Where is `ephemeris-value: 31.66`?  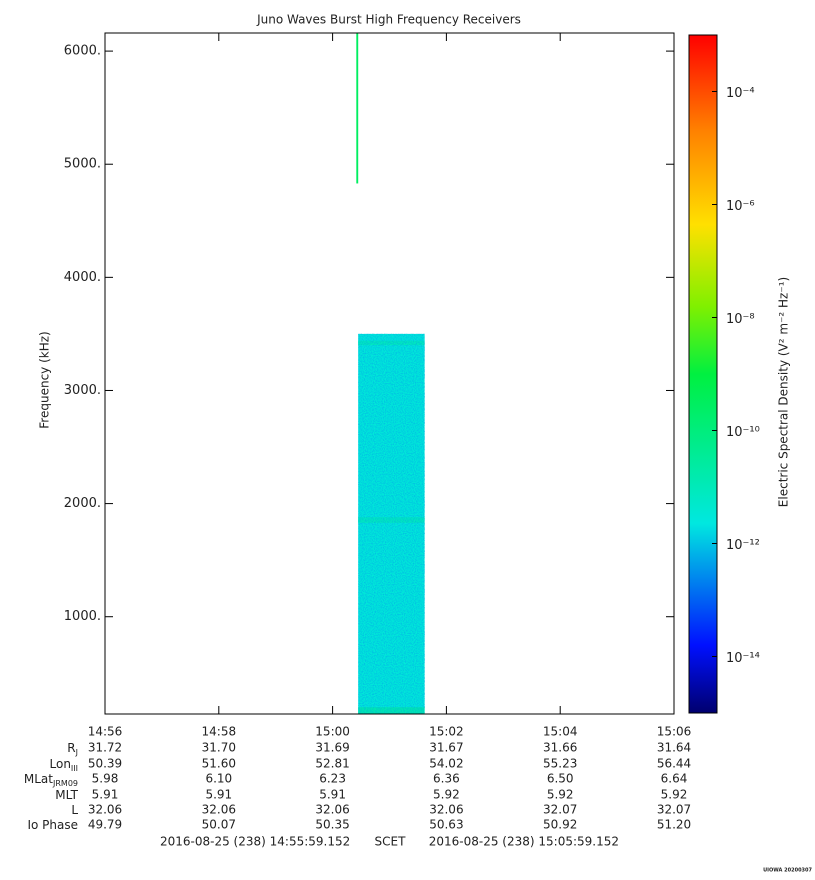
ephemeris-value: 31.66 is located at coordinates (560, 748).